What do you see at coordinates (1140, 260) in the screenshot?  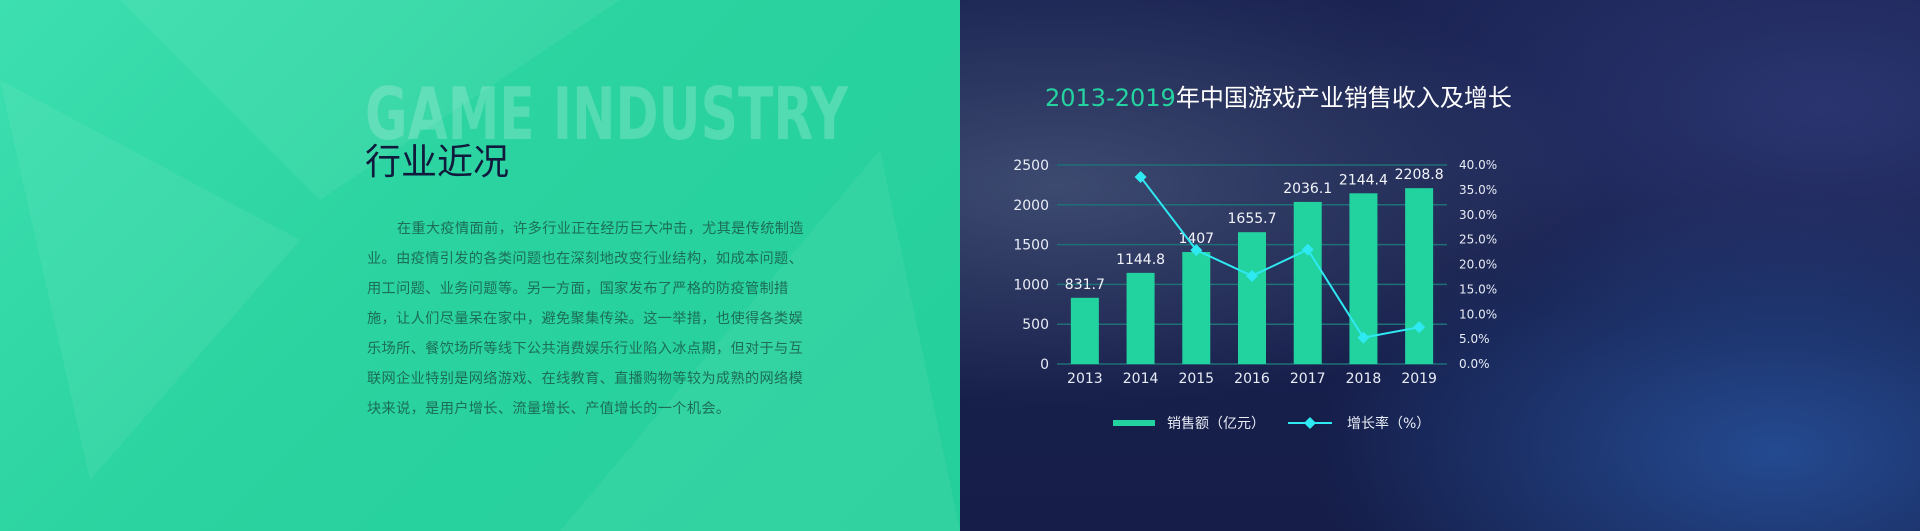 I see `bar-data-label: 1144.8` at bounding box center [1140, 260].